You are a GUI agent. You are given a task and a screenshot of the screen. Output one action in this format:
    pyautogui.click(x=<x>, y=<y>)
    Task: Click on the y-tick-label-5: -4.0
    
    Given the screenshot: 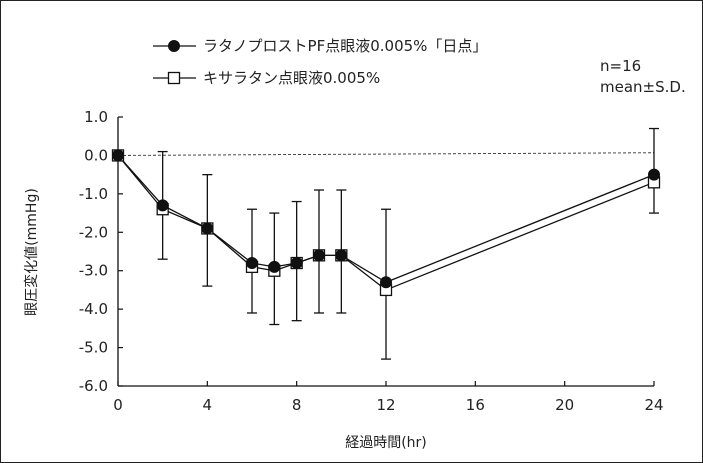 What is the action you would take?
    pyautogui.click(x=93, y=309)
    